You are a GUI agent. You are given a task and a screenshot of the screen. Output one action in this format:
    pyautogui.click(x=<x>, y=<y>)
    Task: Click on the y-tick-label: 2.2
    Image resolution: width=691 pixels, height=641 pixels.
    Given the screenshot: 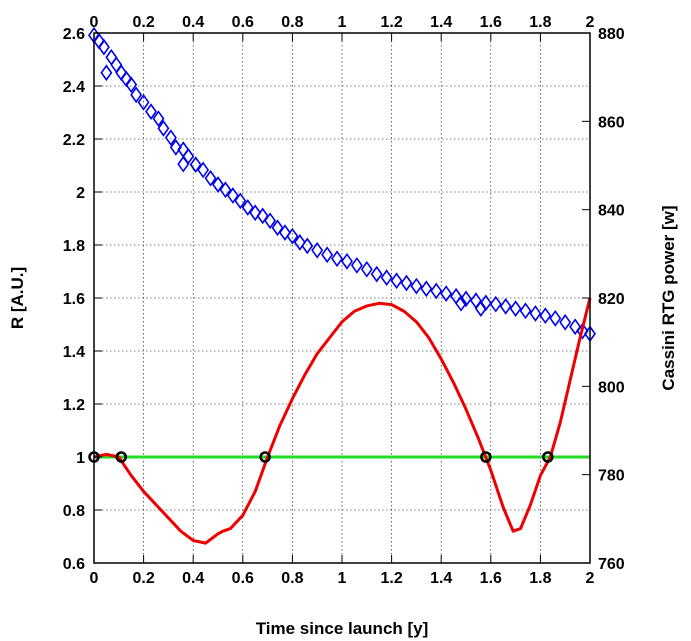 What is the action you would take?
    pyautogui.click(x=74, y=140)
    